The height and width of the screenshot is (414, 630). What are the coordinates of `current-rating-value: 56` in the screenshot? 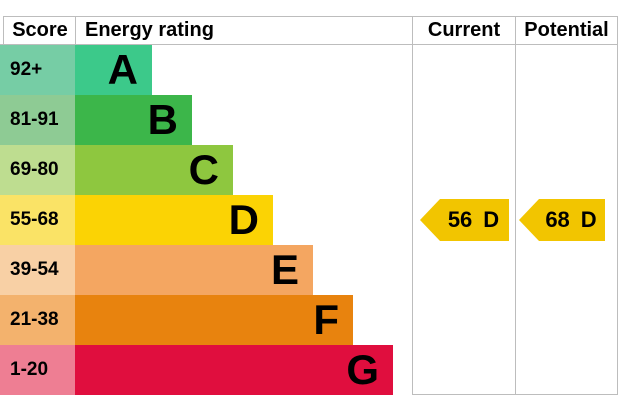 It's located at (460, 219).